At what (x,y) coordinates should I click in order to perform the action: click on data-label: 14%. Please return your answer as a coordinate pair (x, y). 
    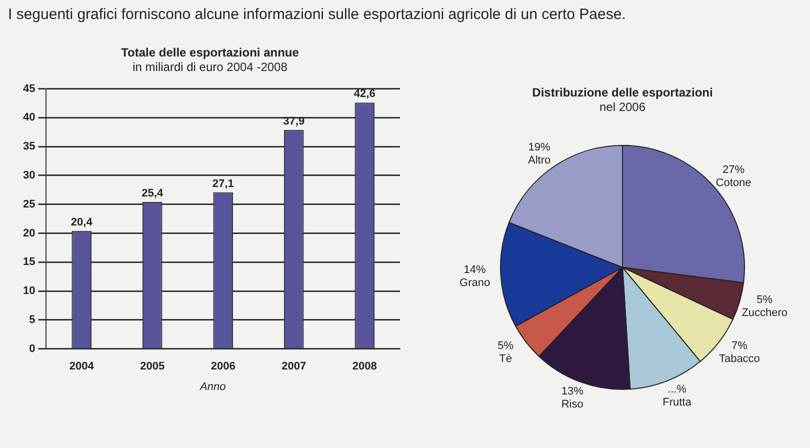
    Looking at the image, I should click on (475, 270).